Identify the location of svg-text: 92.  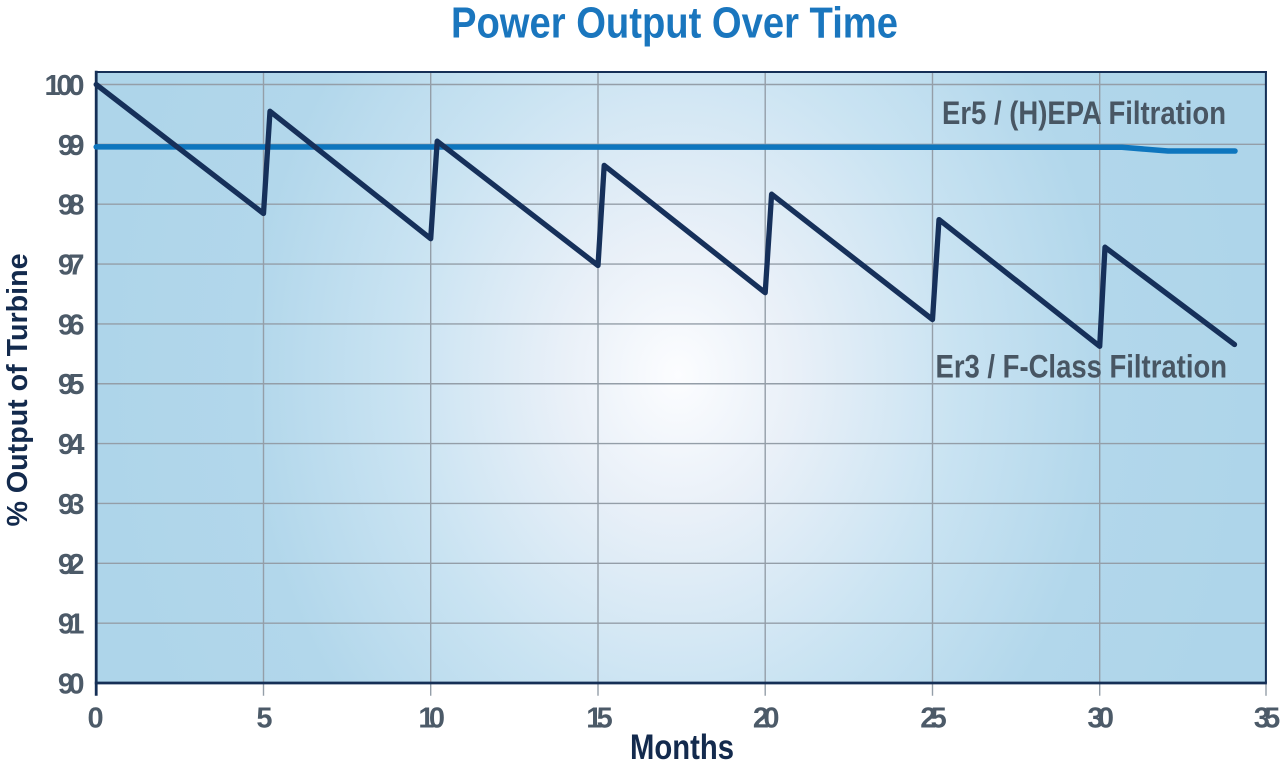
(71, 565).